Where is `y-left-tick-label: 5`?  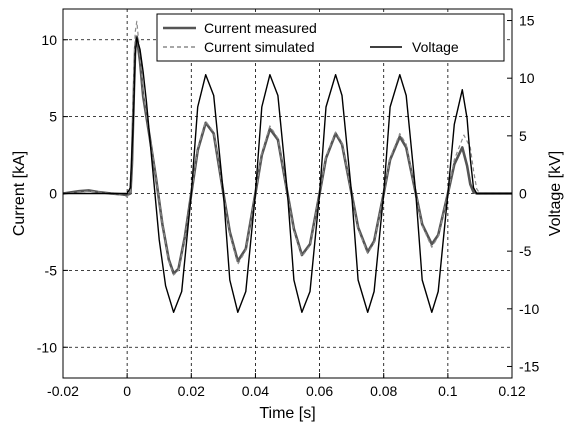 y-left-tick-label: 5 is located at coordinates (53, 117).